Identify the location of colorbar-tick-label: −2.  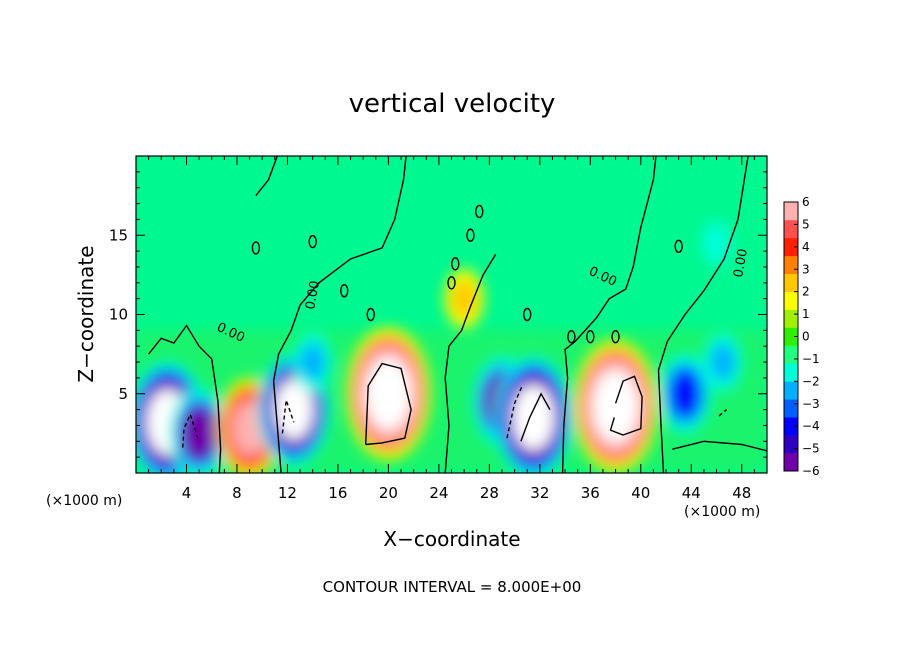
(811, 381).